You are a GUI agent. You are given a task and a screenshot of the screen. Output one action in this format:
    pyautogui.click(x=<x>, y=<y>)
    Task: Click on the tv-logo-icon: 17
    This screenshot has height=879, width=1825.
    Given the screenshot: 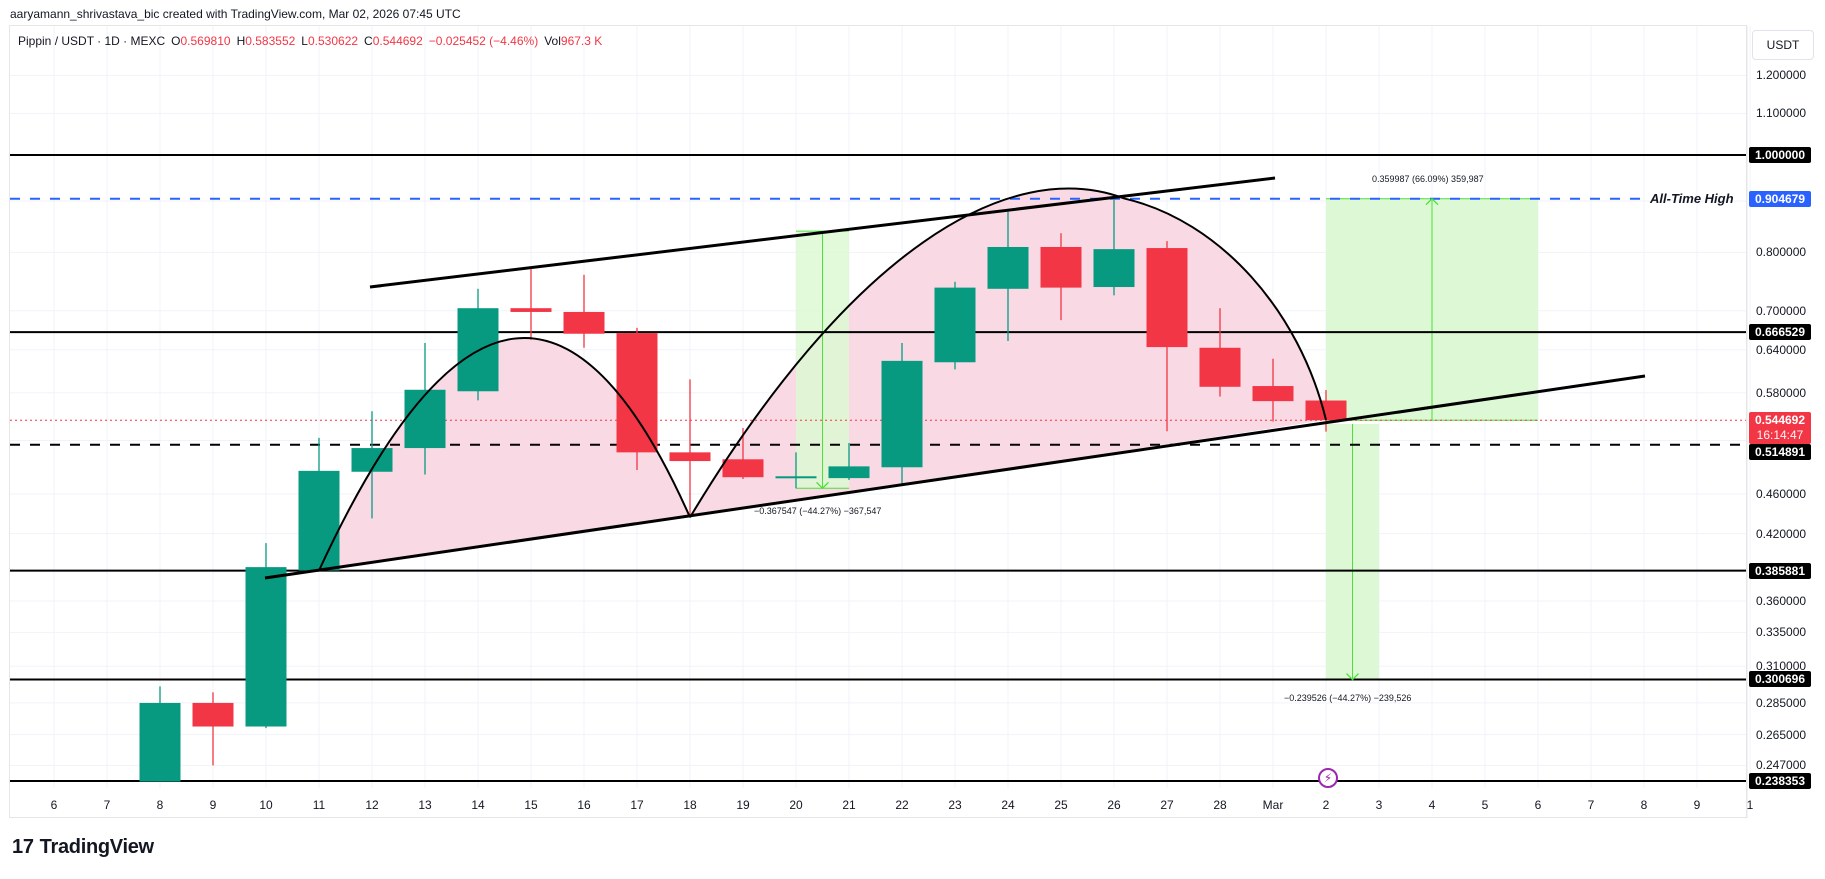 What is the action you would take?
    pyautogui.click(x=23, y=847)
    